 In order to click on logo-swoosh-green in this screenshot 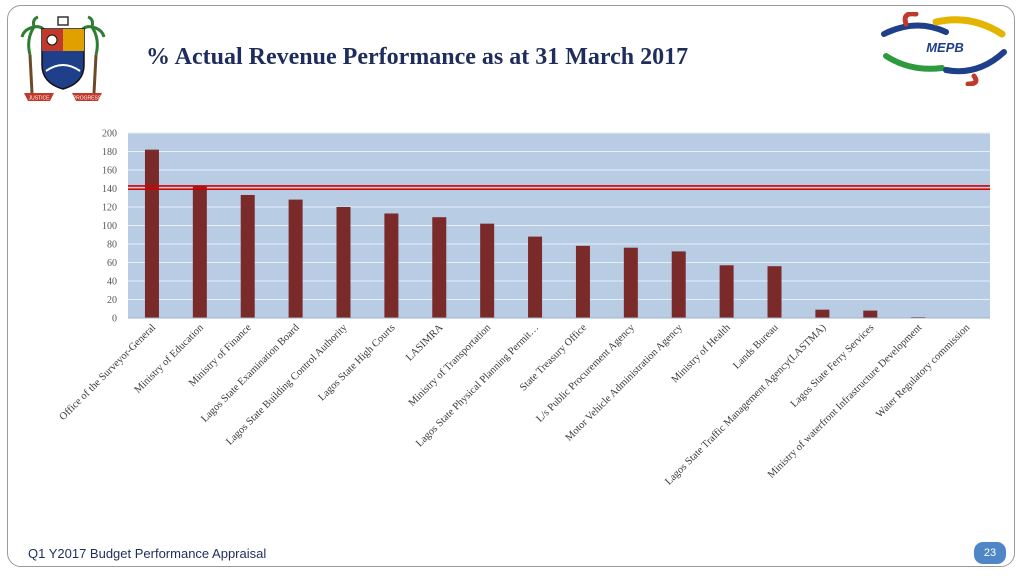, I will do `click(914, 62)`.